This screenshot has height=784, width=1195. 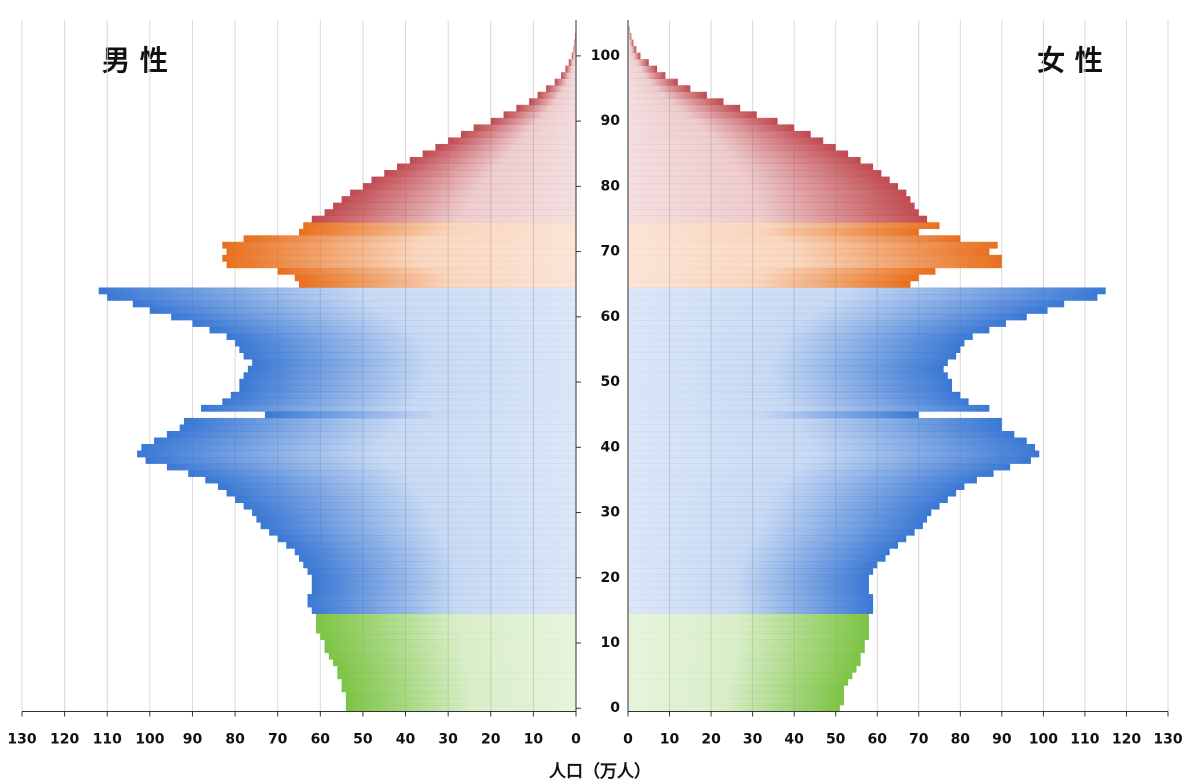 I want to click on x-tick-label: 70, so click(x=919, y=740).